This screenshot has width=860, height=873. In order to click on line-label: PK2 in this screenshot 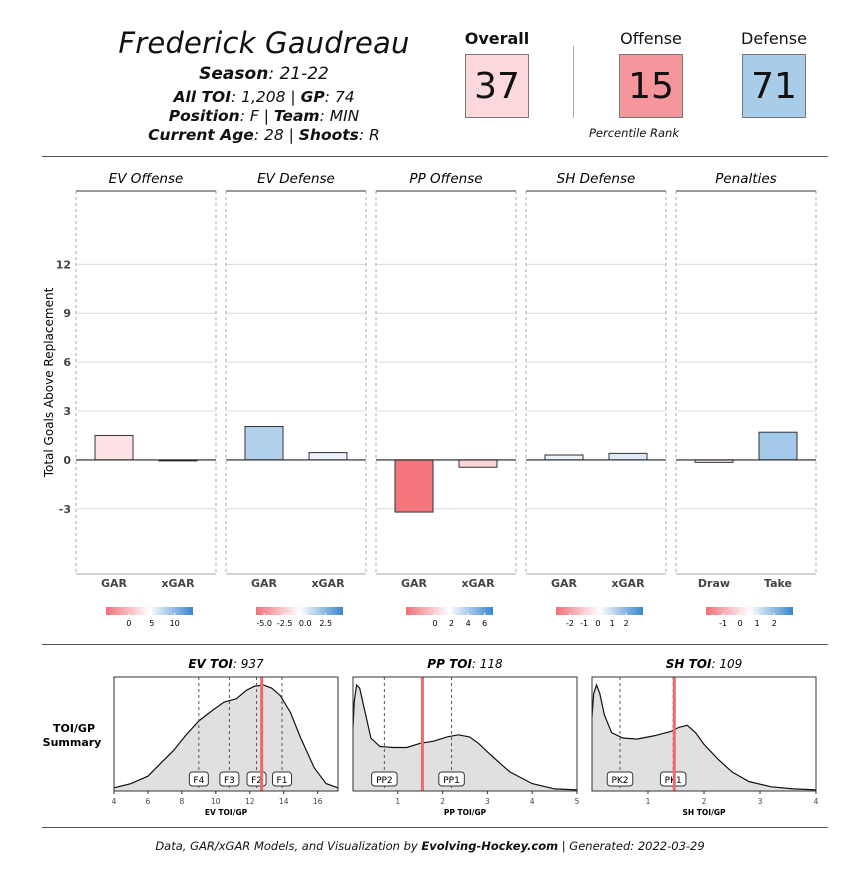, I will do `click(619, 781)`.